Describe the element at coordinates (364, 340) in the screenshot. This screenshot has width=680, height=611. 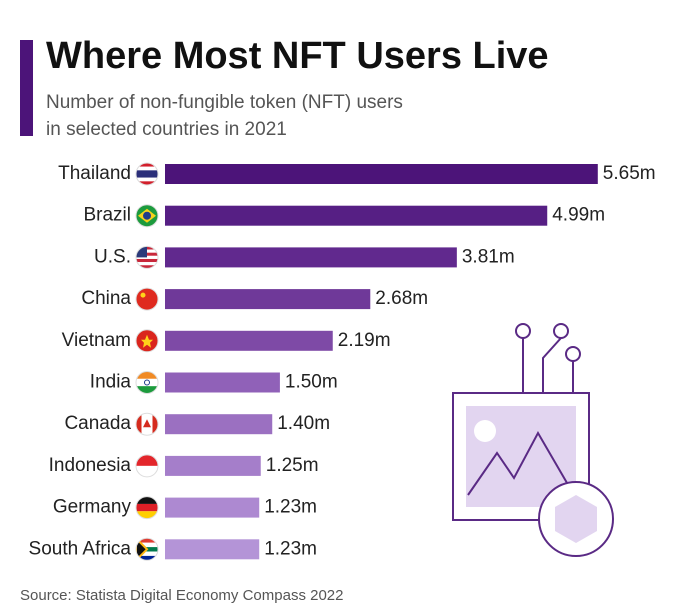
I see `value-label: 2.19m` at that location.